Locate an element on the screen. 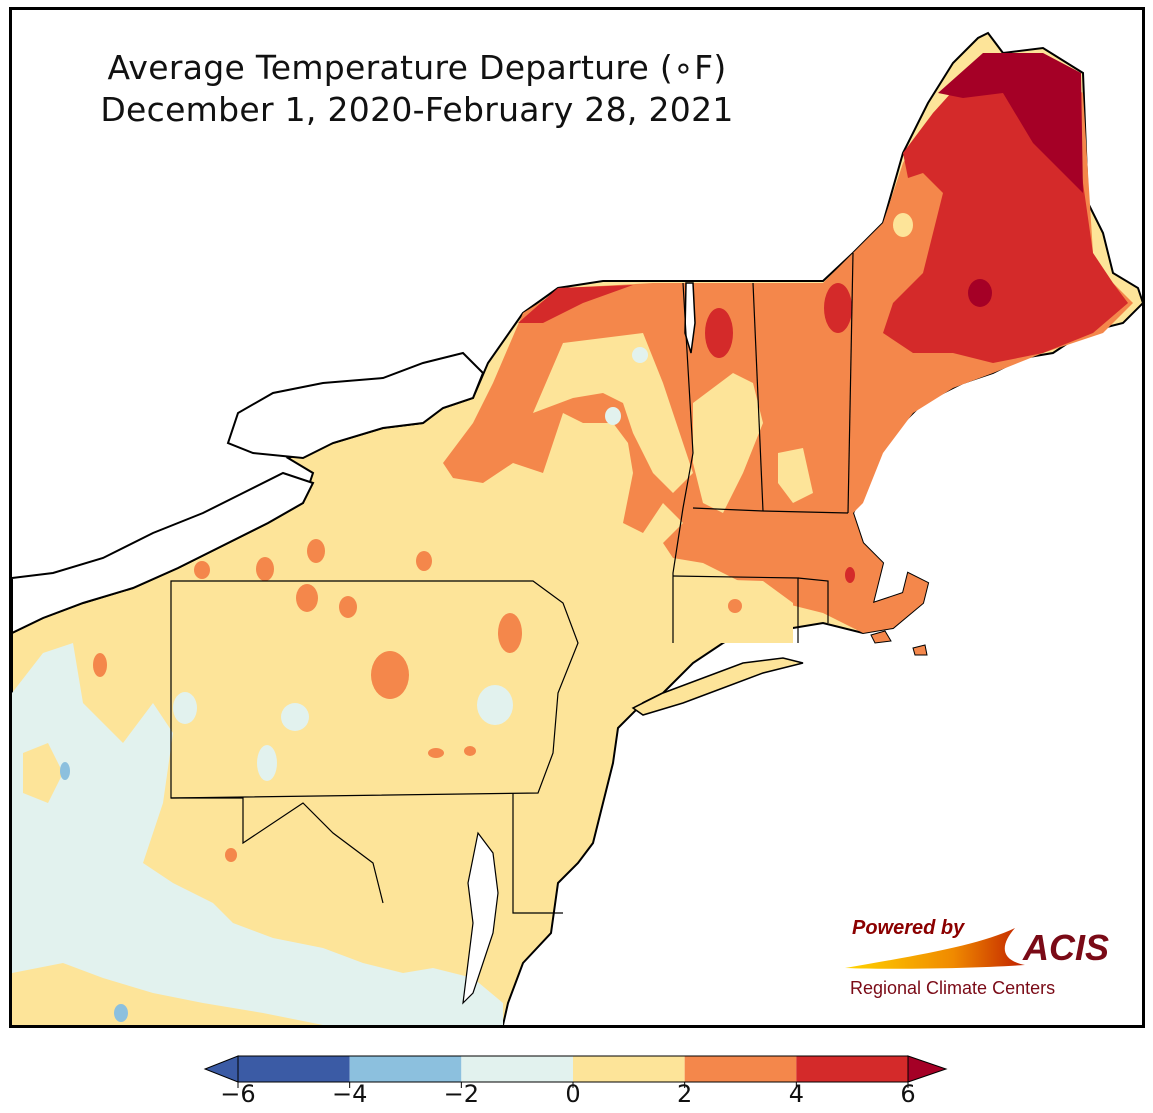 This screenshot has height=1113, width=1153. lake-erie is located at coordinates (163, 553).